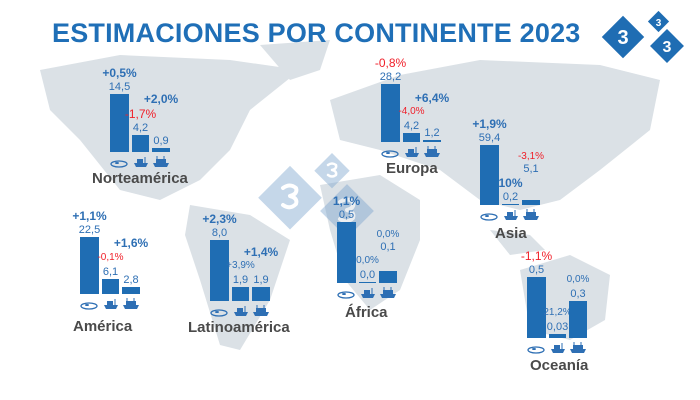 The image size is (700, 400). I want to click on change-label: +1,6%, so click(131, 242).